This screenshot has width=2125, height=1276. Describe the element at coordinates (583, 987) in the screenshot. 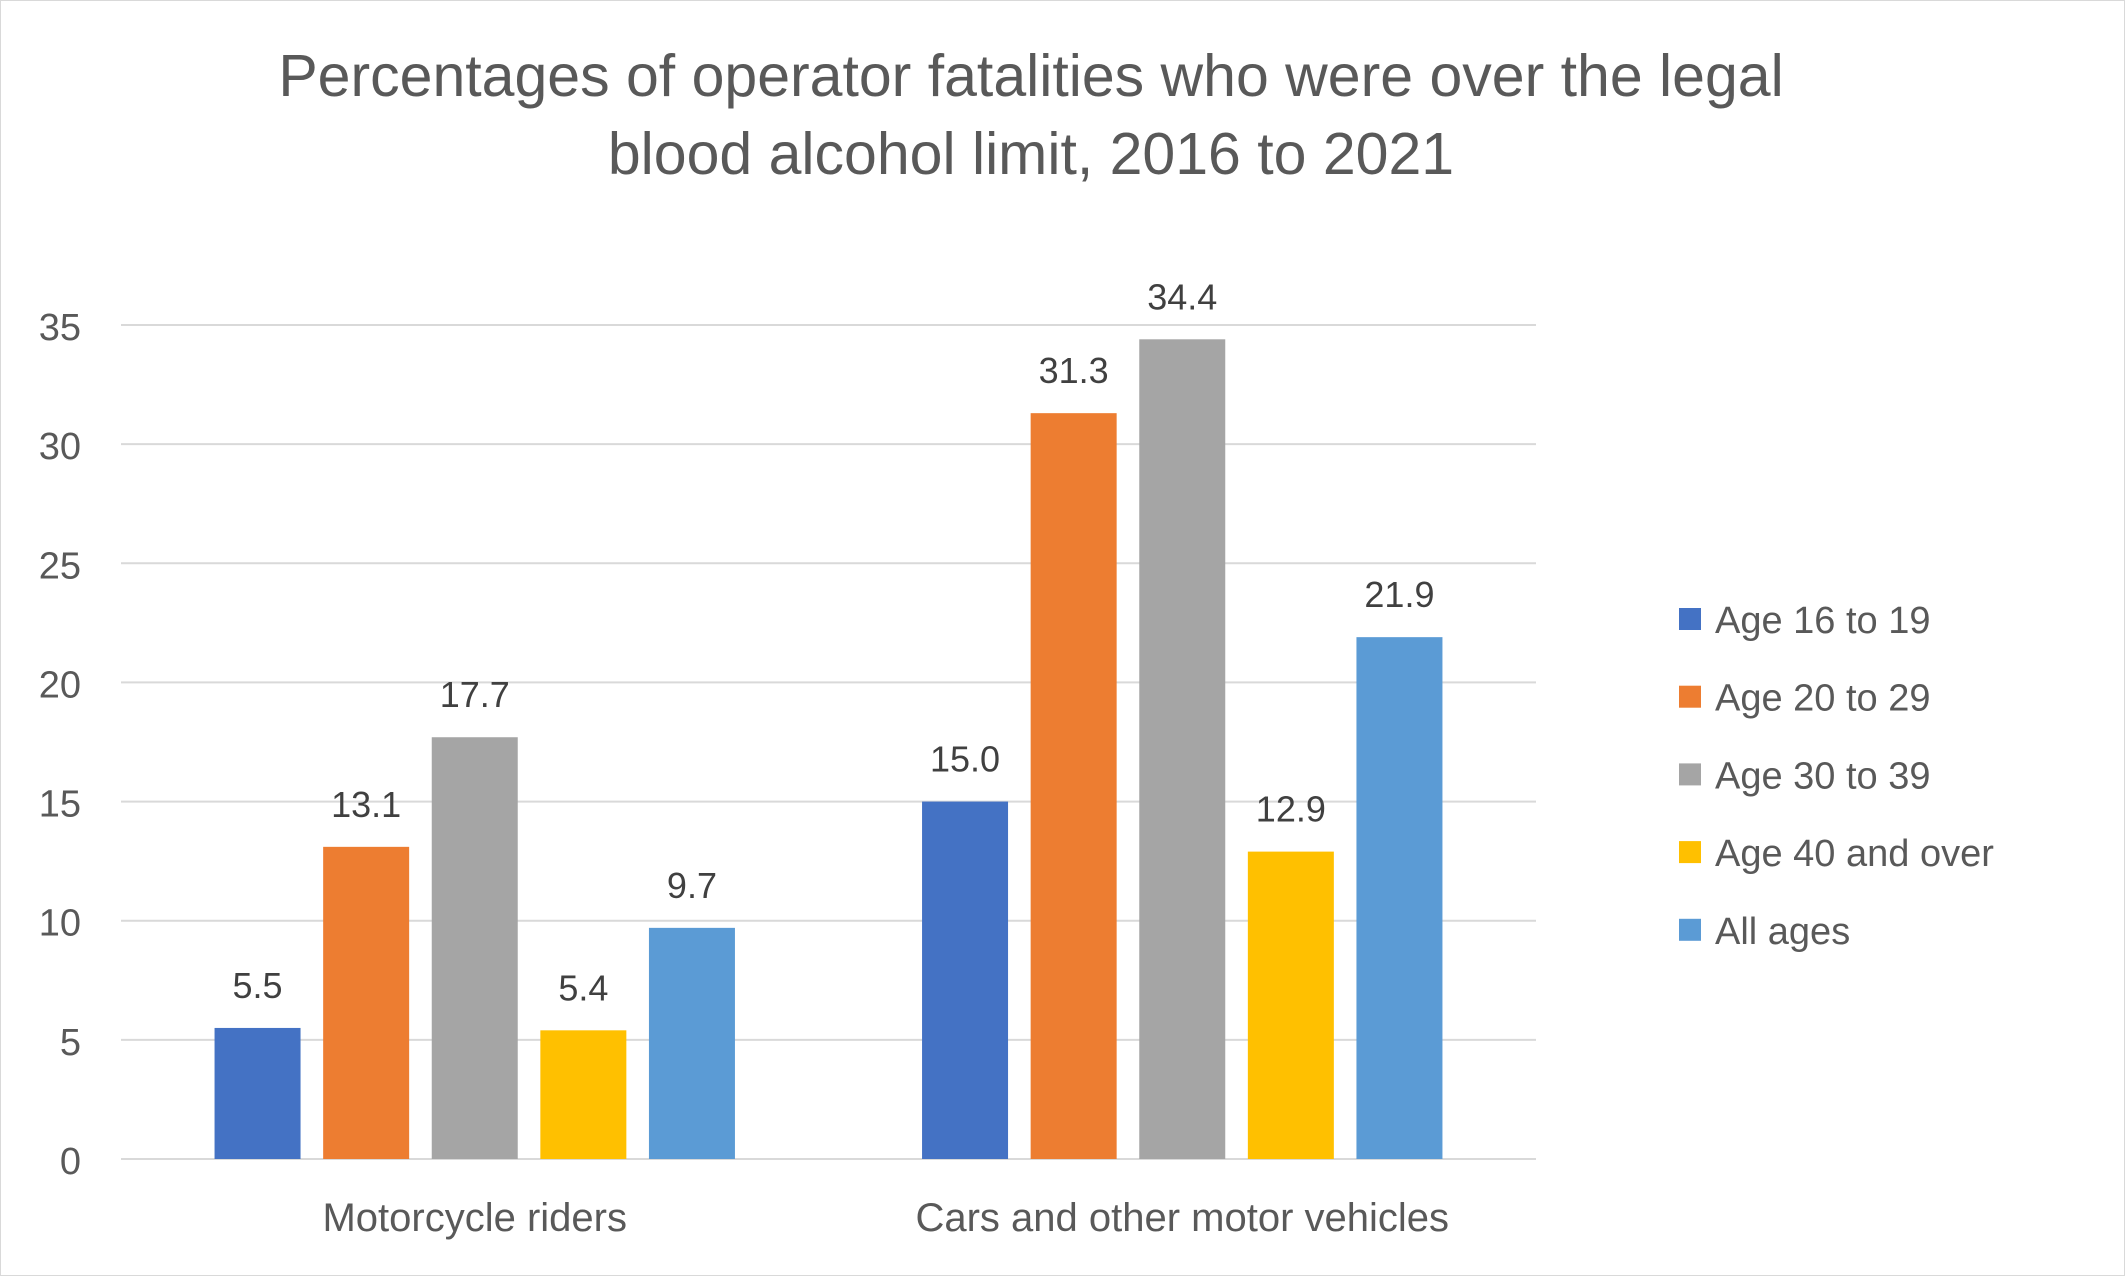

I see `data-label: 5.4` at that location.